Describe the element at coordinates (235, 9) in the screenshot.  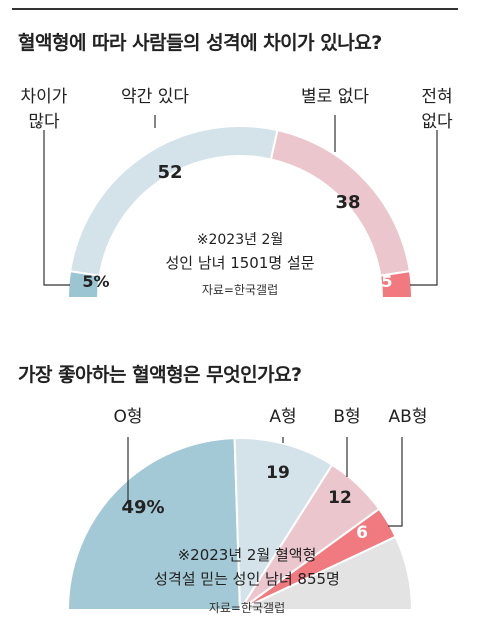
I see `top-rule` at that location.